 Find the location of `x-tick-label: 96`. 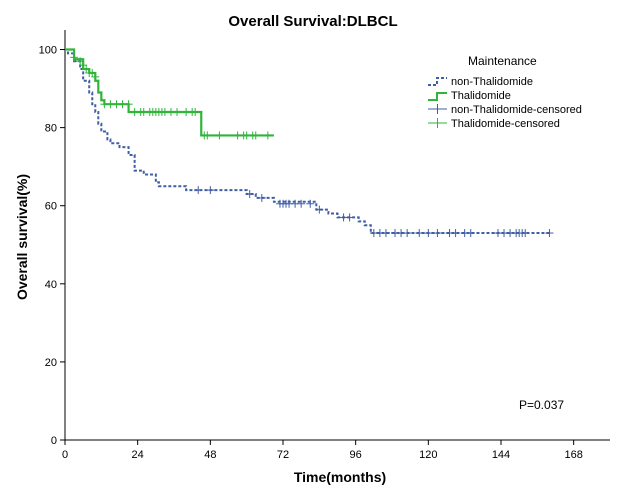

x-tick-label: 96 is located at coordinates (356, 455).